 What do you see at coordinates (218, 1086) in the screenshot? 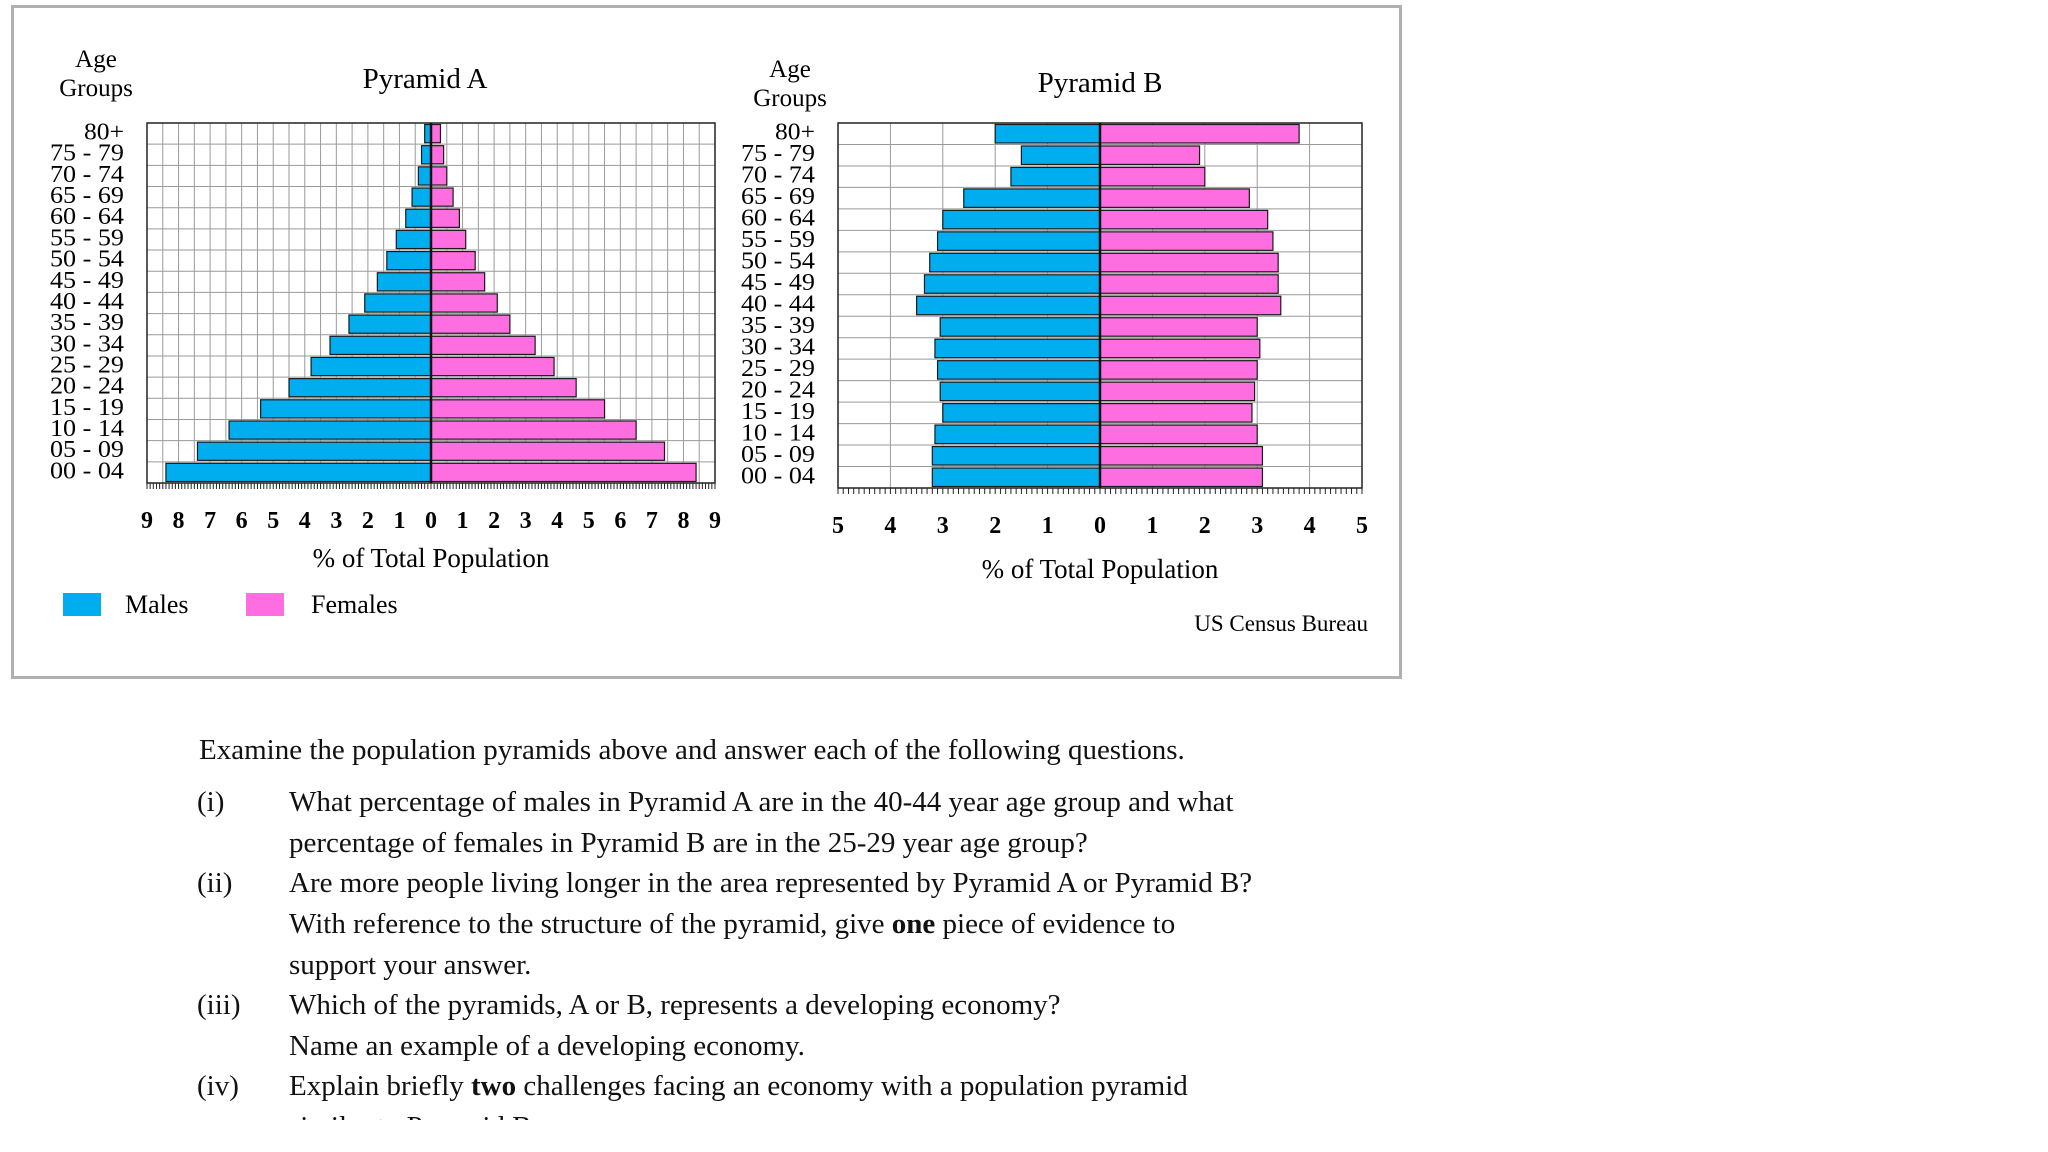
I see `question-number: (iv)` at bounding box center [218, 1086].